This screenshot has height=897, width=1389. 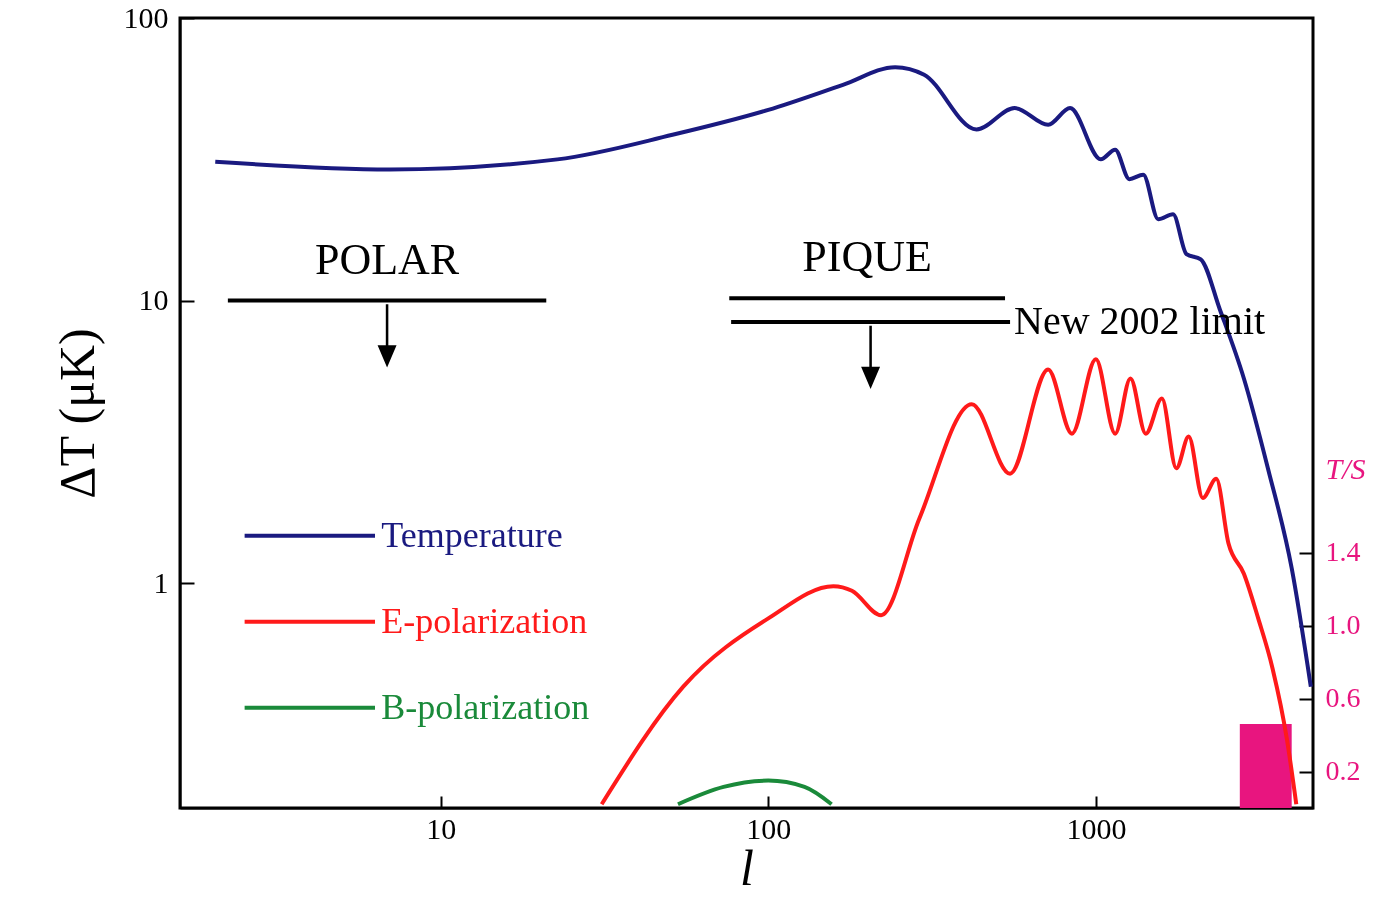 I want to click on legend-label: Temperature, so click(x=472, y=534).